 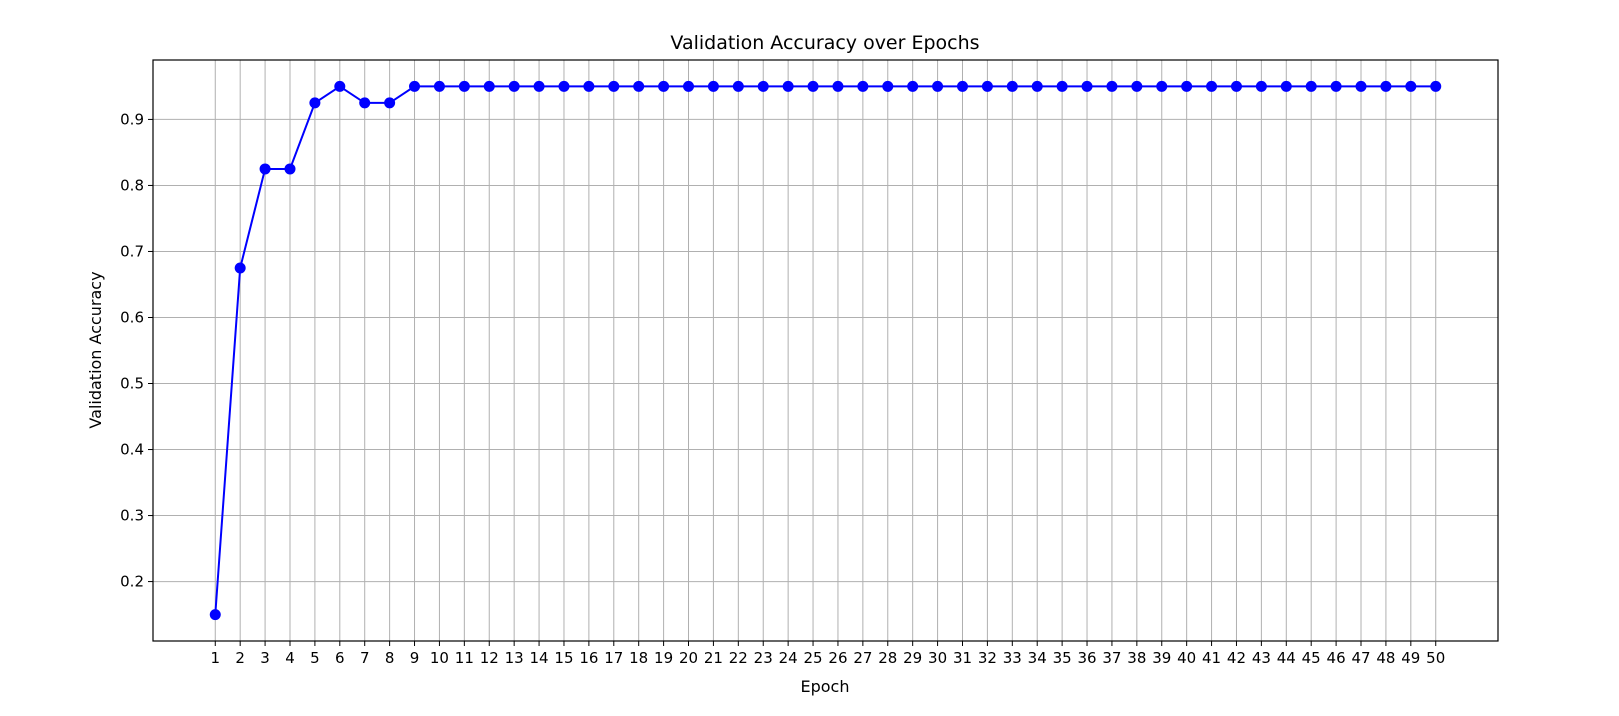 What do you see at coordinates (588, 658) in the screenshot?
I see `x-tick-label: 16` at bounding box center [588, 658].